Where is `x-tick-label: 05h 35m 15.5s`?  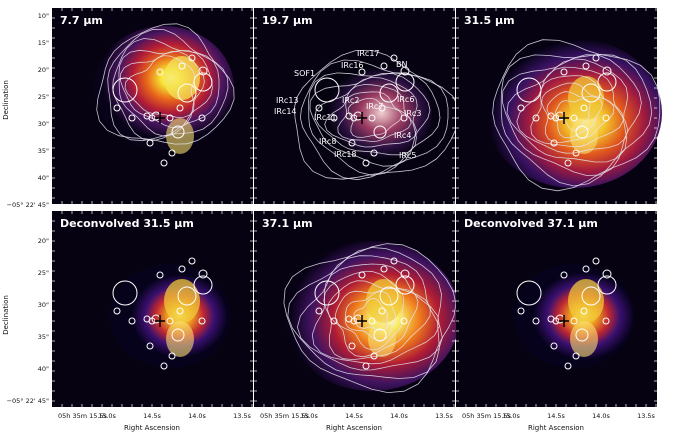 x-tick-label: 05h 35m 15.5s is located at coordinates (285, 416).